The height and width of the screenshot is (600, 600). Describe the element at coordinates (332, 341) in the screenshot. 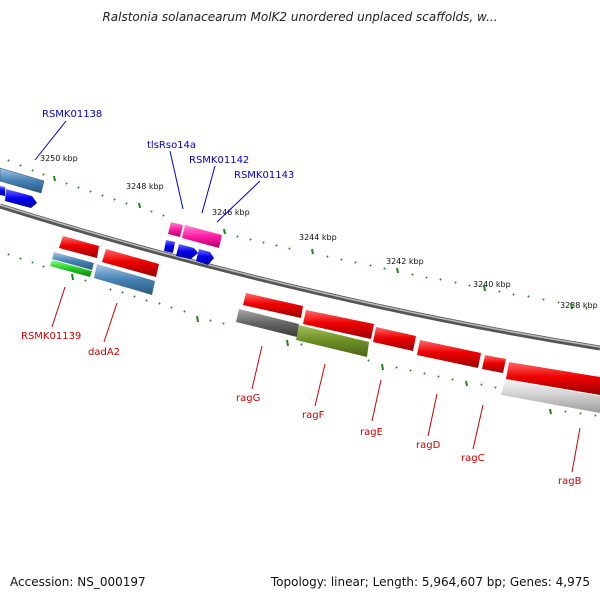

I see `feature-ragf` at that location.